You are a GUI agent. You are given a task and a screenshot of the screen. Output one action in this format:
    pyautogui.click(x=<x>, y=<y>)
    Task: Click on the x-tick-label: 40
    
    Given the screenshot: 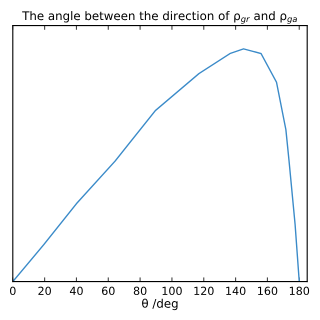 What is the action you would take?
    pyautogui.click(x=76, y=291)
    